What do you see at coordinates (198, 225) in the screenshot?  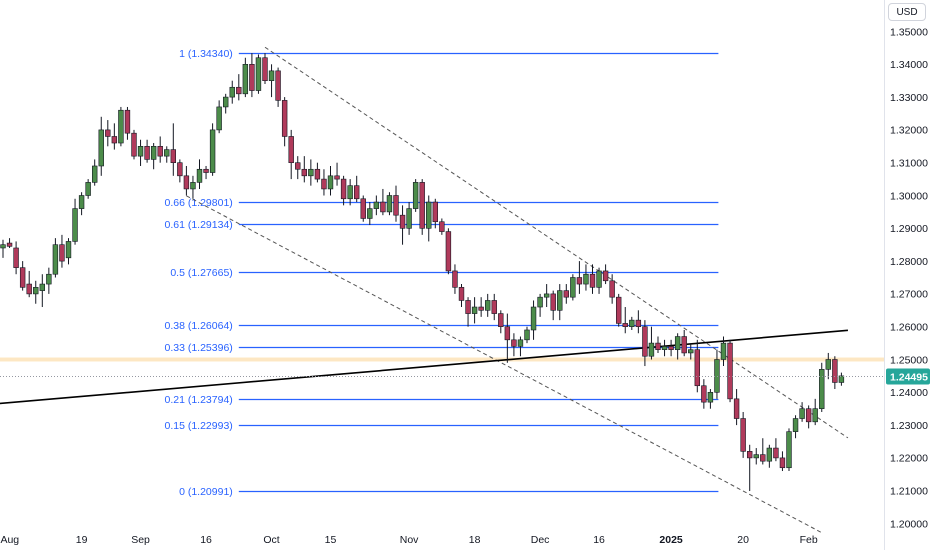 I see `fib-level-label: 0.61 (1.29134)` at bounding box center [198, 225].